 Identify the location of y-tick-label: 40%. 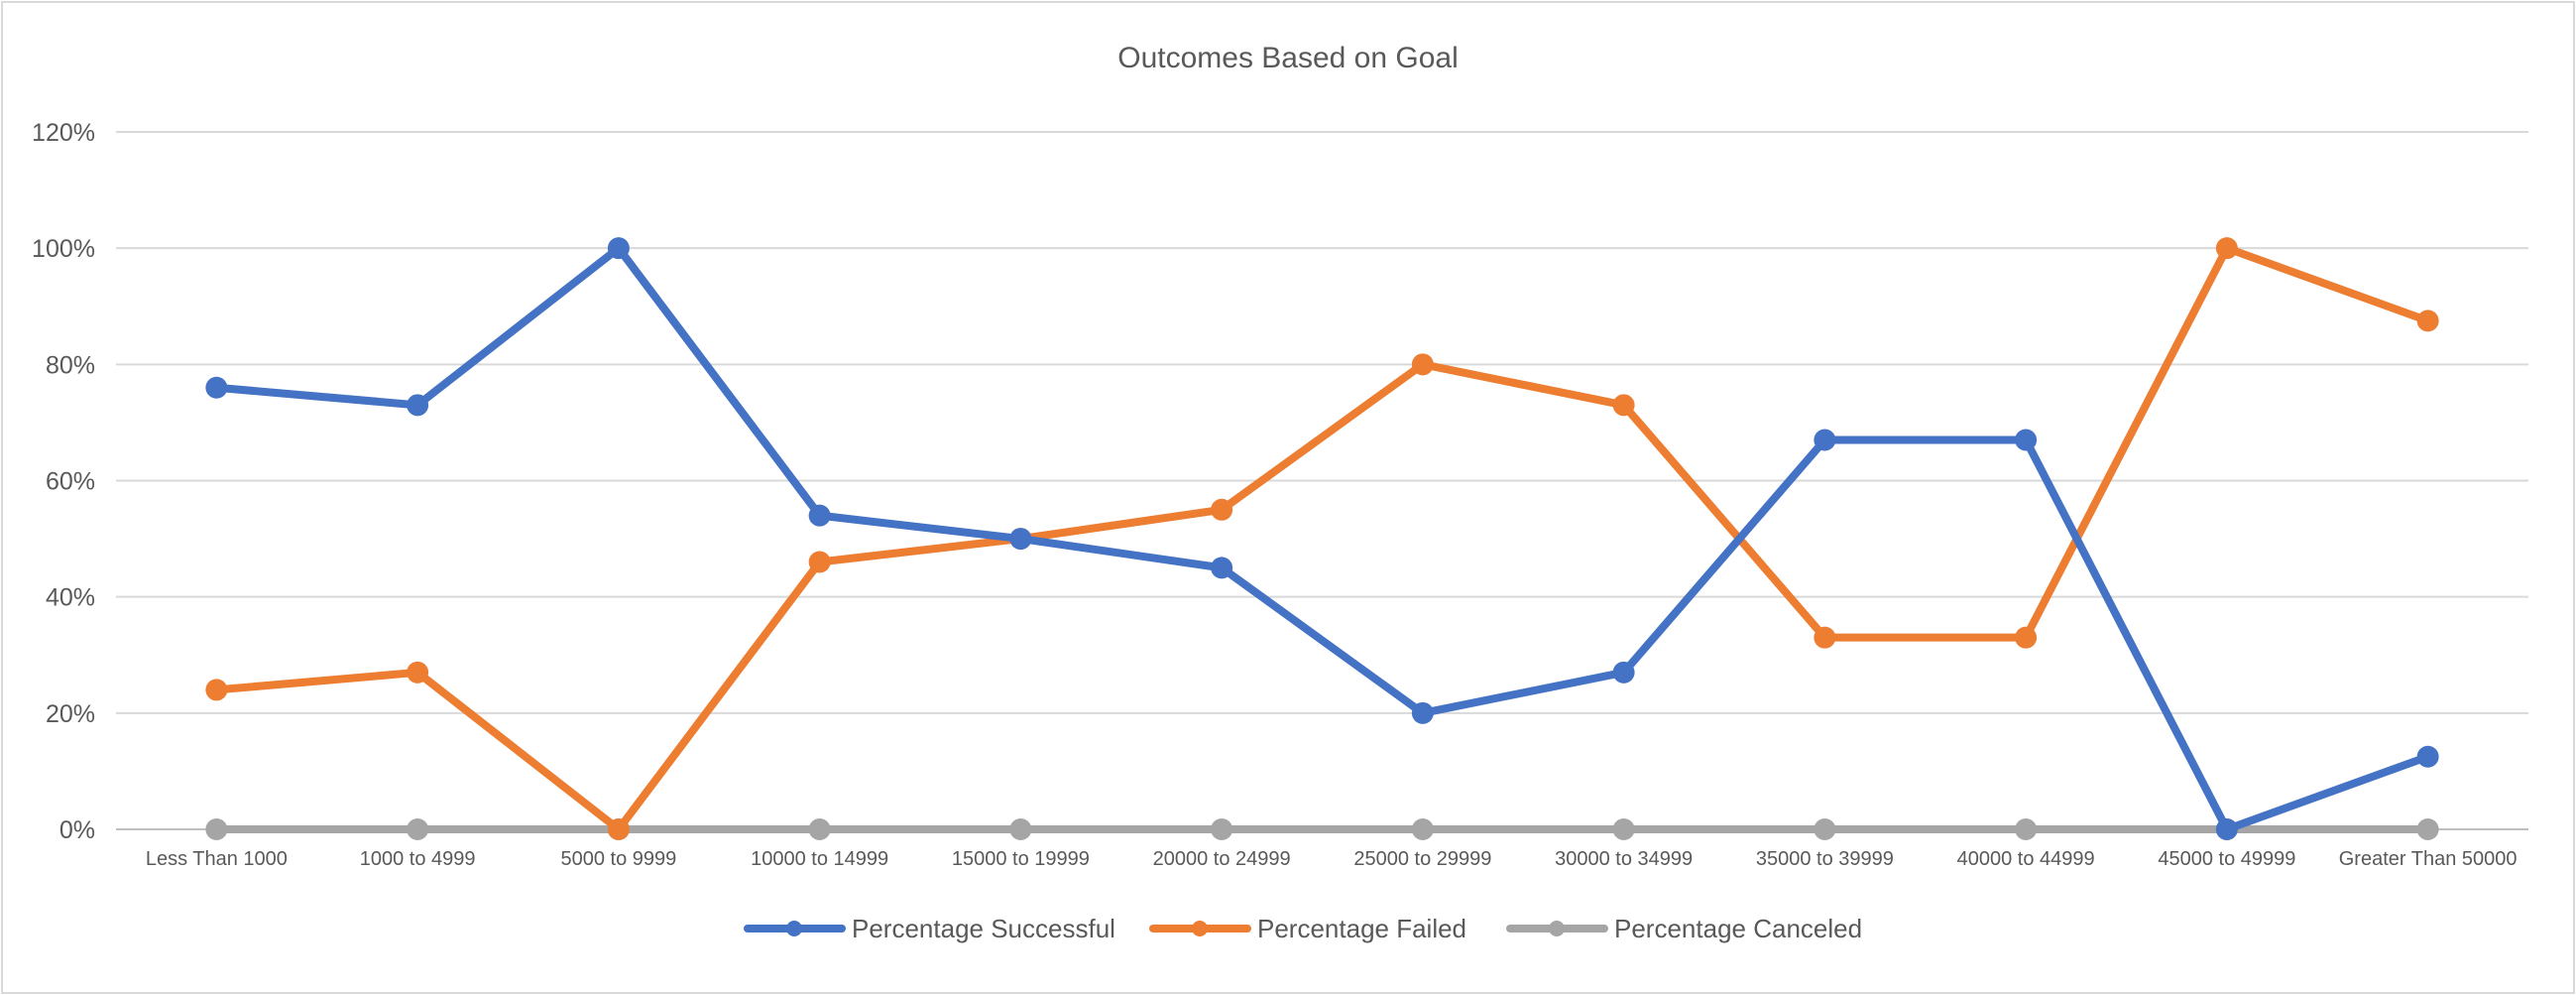
(70, 598).